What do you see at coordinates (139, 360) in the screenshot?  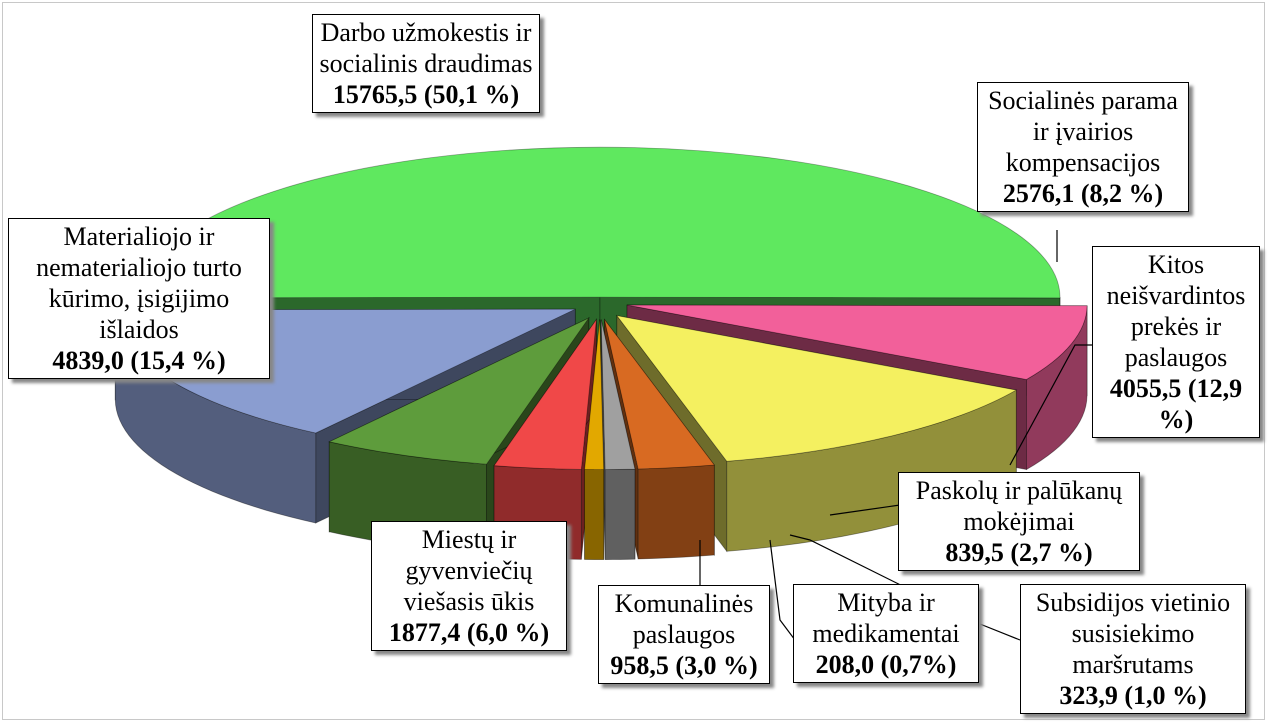 I see `slice-value: 4839,0 (15,4 %)` at bounding box center [139, 360].